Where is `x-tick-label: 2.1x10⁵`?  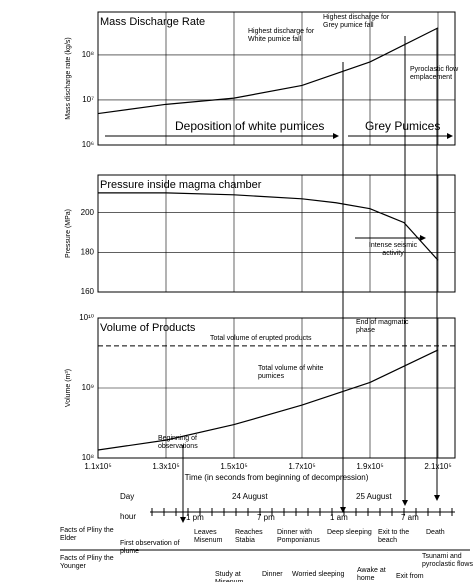
x-tick-label: 2.1x10⁵ is located at coordinates (437, 466).